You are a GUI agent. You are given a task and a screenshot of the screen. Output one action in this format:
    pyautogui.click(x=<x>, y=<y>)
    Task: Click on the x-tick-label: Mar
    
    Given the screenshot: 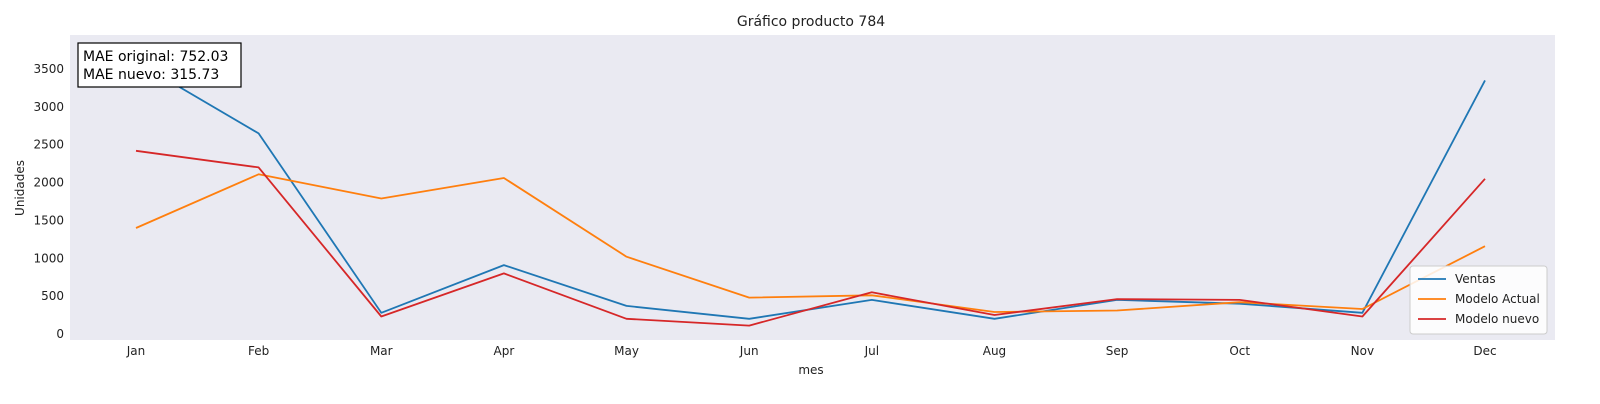 What is the action you would take?
    pyautogui.click(x=381, y=351)
    